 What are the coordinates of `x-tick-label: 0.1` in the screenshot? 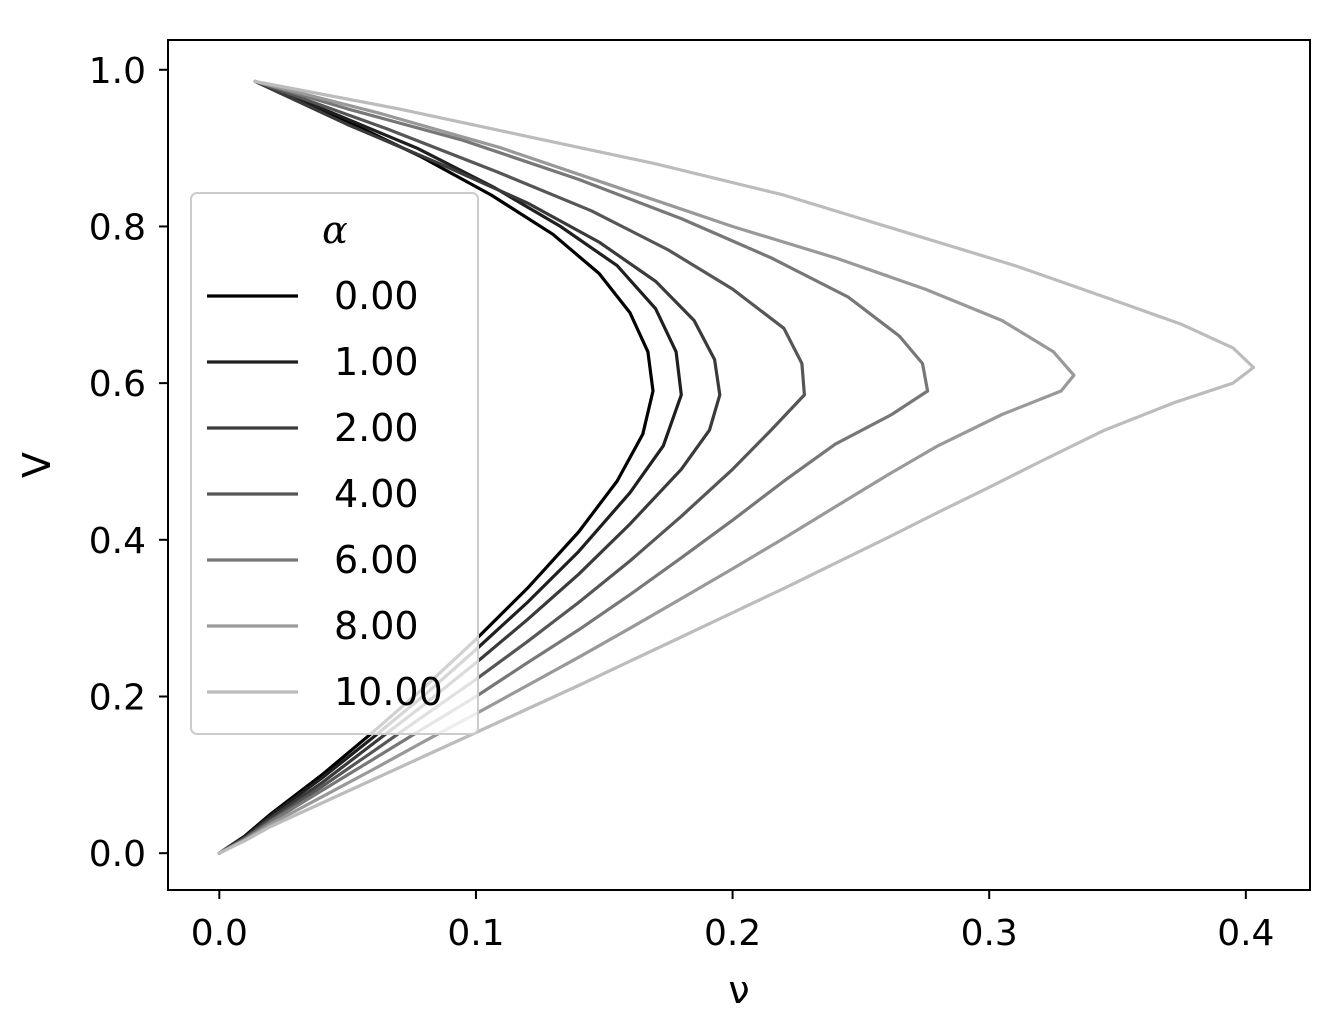 It's located at (475, 933).